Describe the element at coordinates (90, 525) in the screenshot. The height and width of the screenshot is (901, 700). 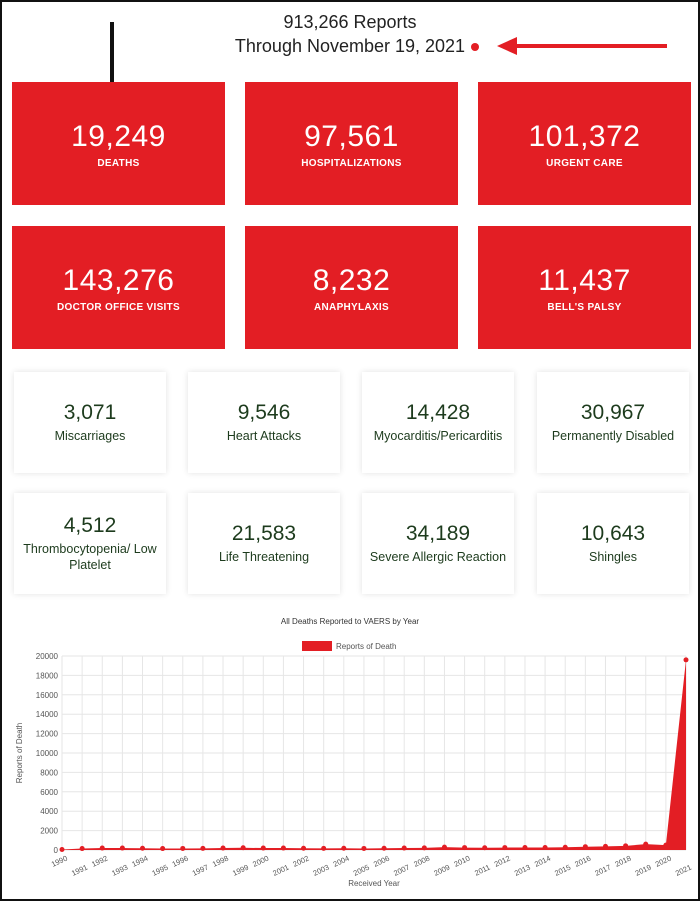
I see `stat-value: 4,512` at that location.